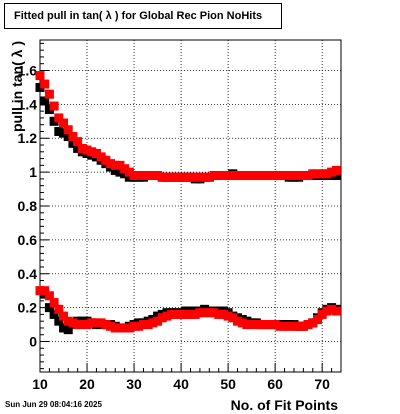  I want to click on y-tick-label: 1.4, so click(28, 104).